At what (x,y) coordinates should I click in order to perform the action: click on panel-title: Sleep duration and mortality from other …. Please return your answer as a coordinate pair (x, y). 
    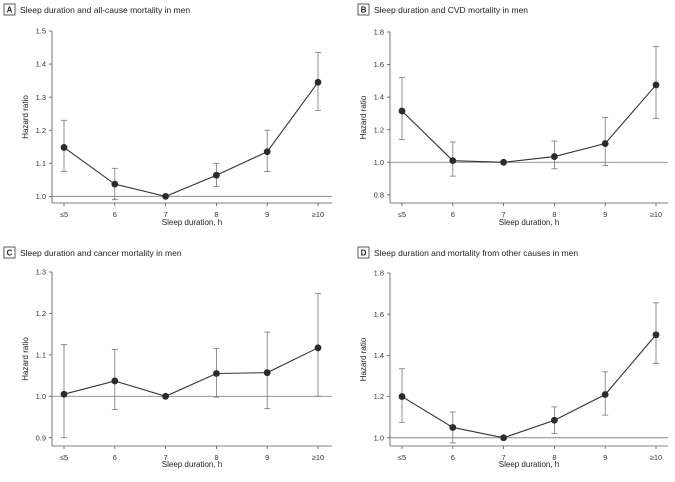
    Looking at the image, I should click on (476, 253).